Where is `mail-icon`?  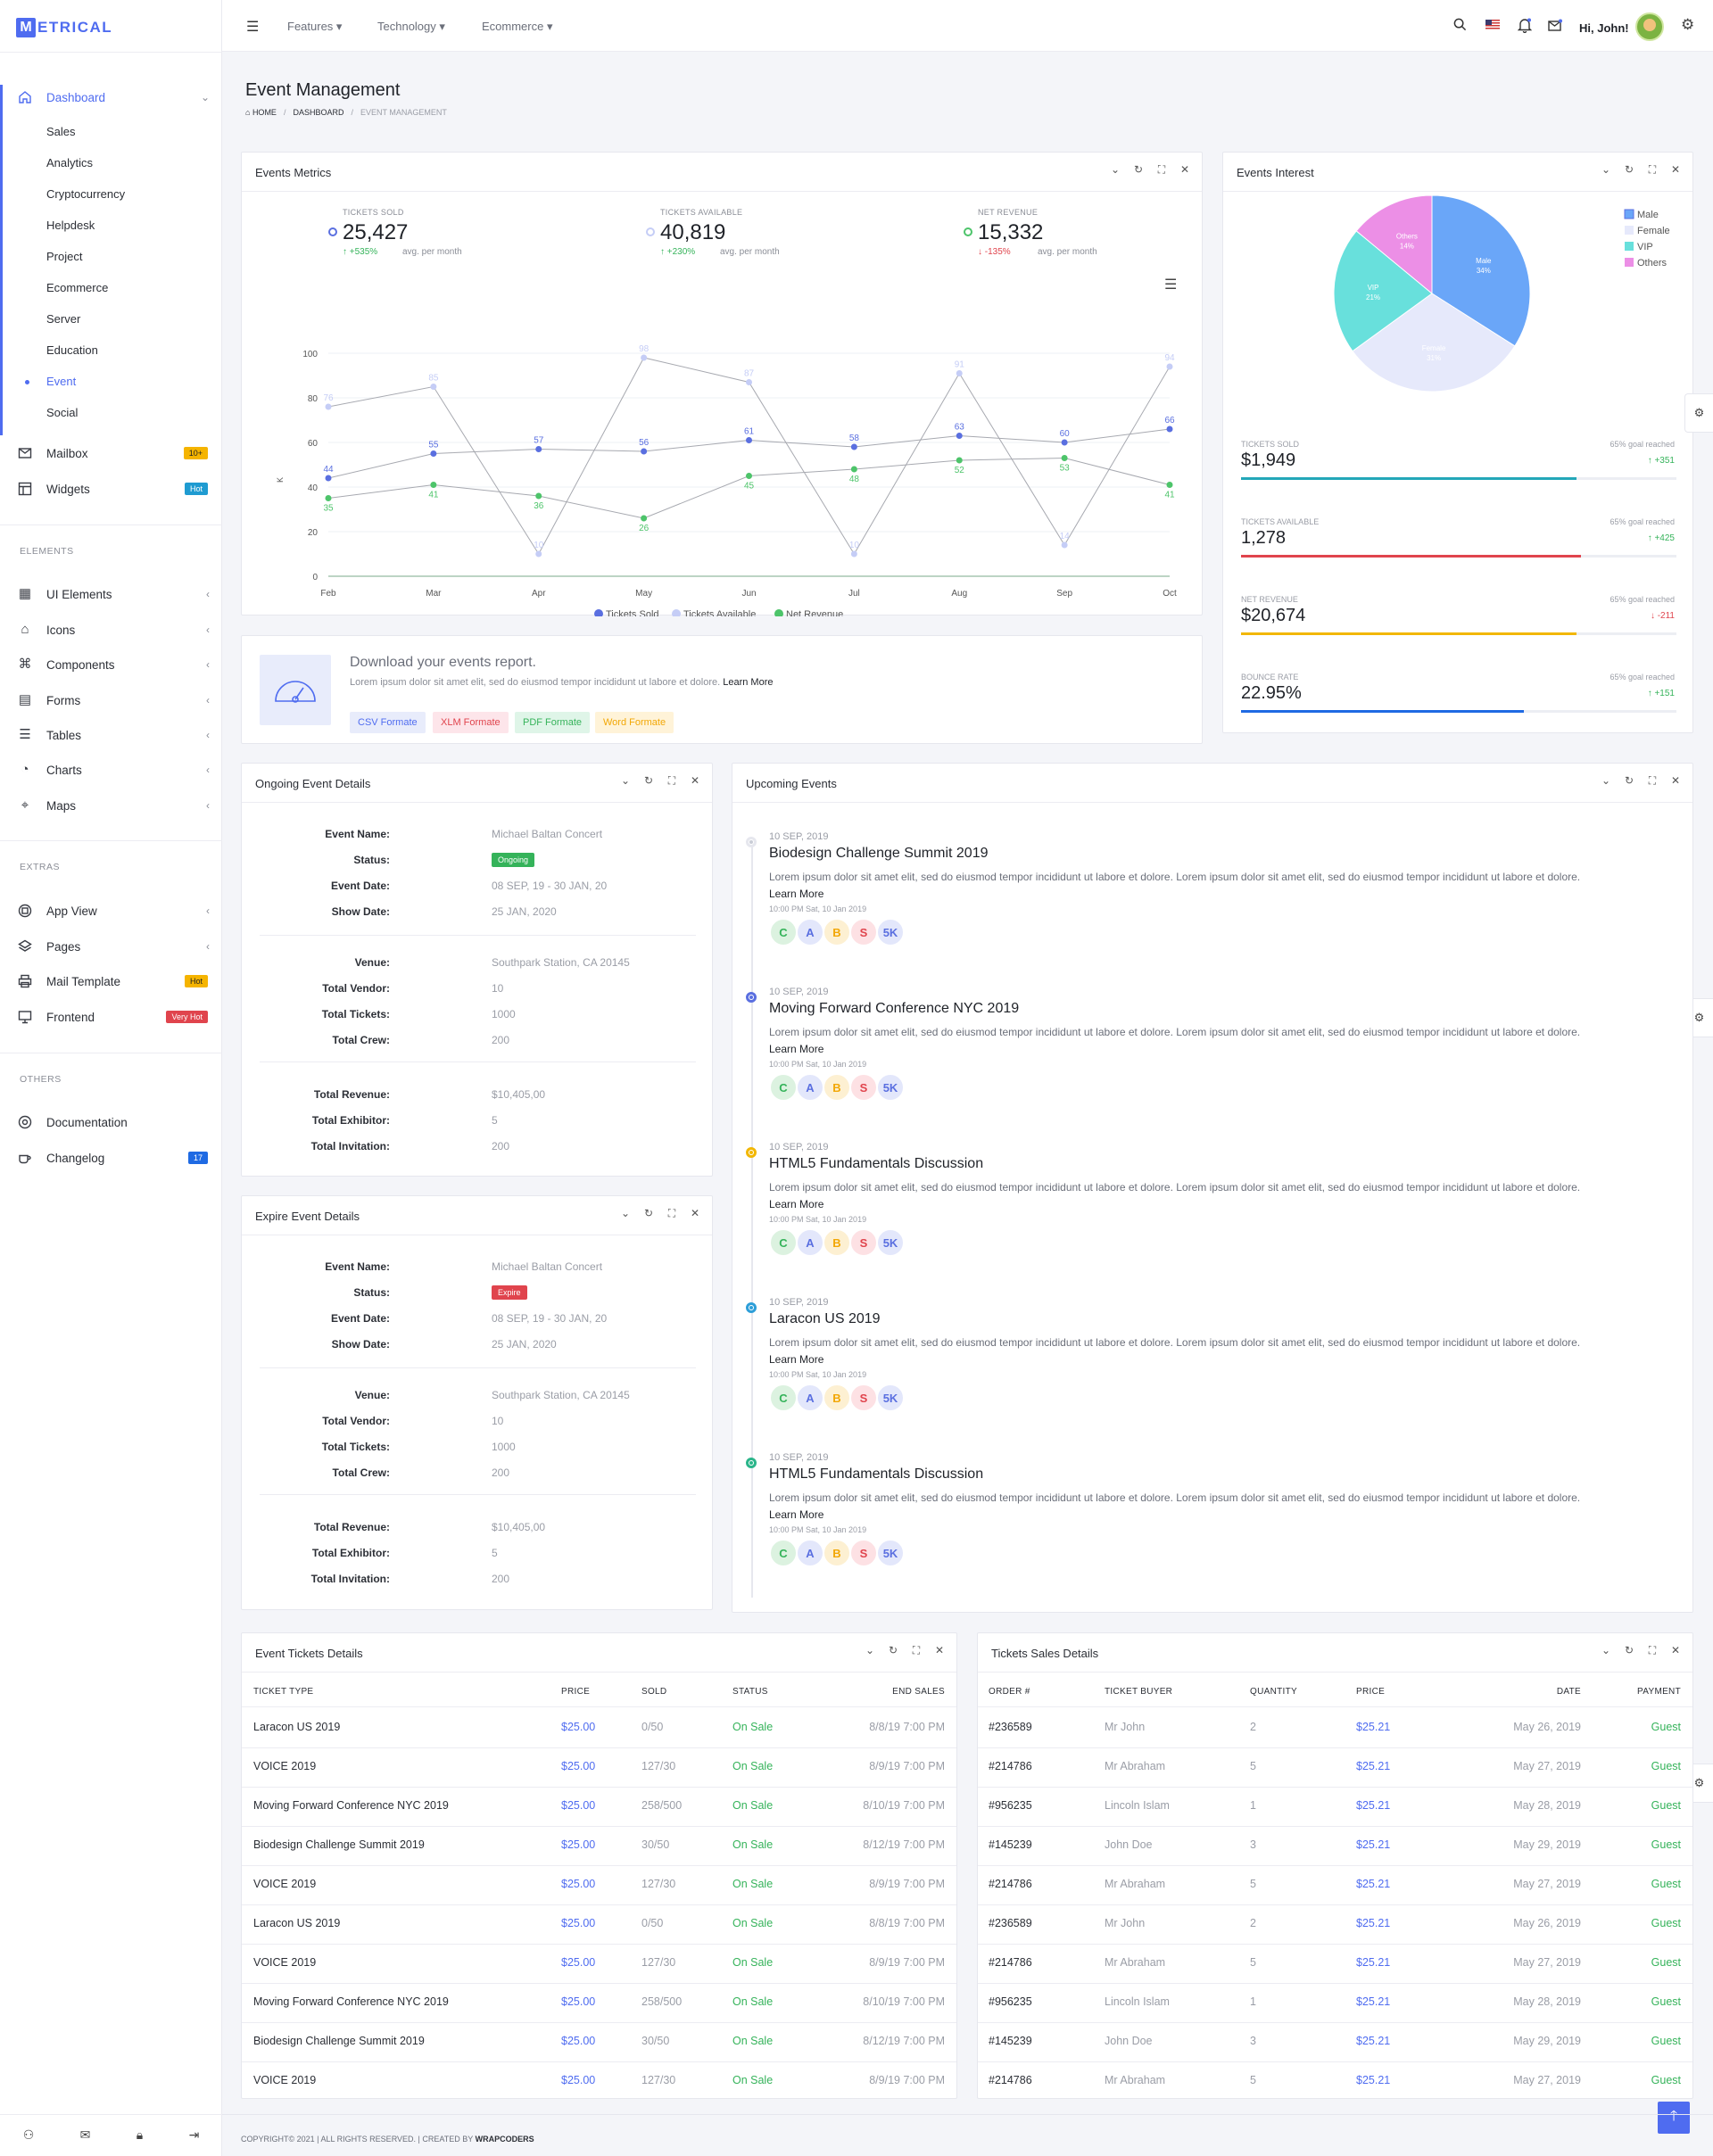 mail-icon is located at coordinates (1555, 25).